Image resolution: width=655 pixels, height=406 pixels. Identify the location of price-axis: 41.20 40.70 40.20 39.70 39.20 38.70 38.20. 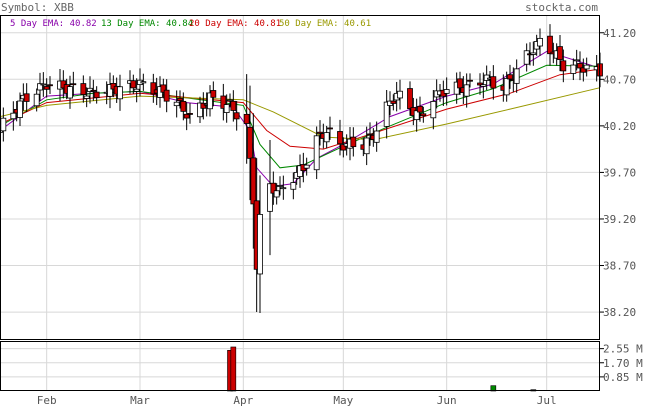
(618, 173).